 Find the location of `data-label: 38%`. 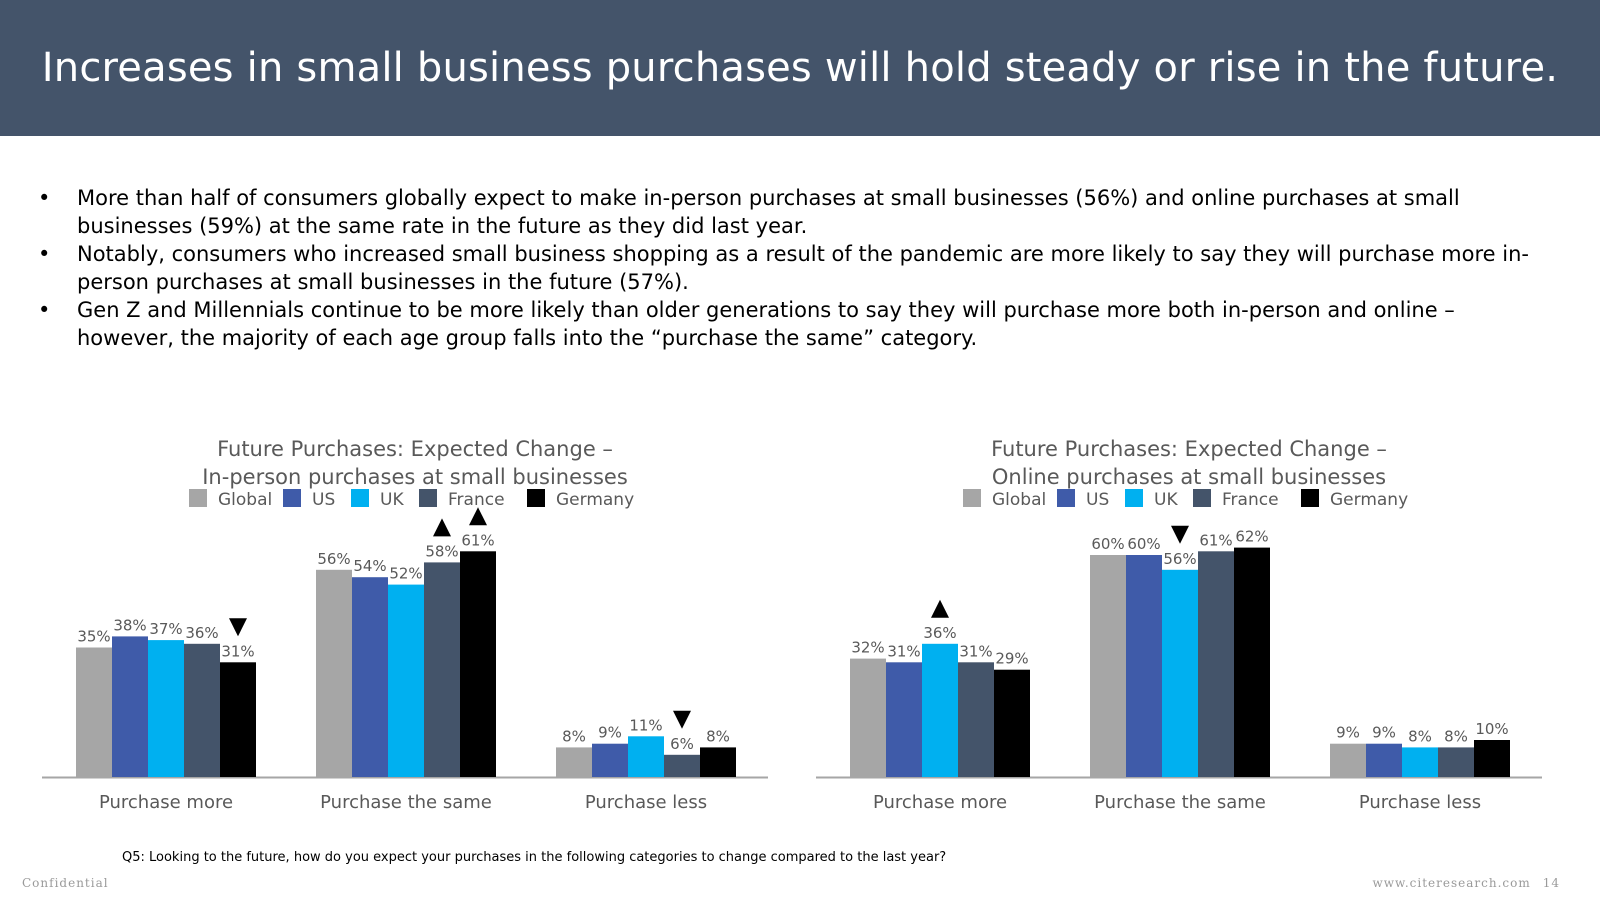

data-label: 38% is located at coordinates (129, 625).